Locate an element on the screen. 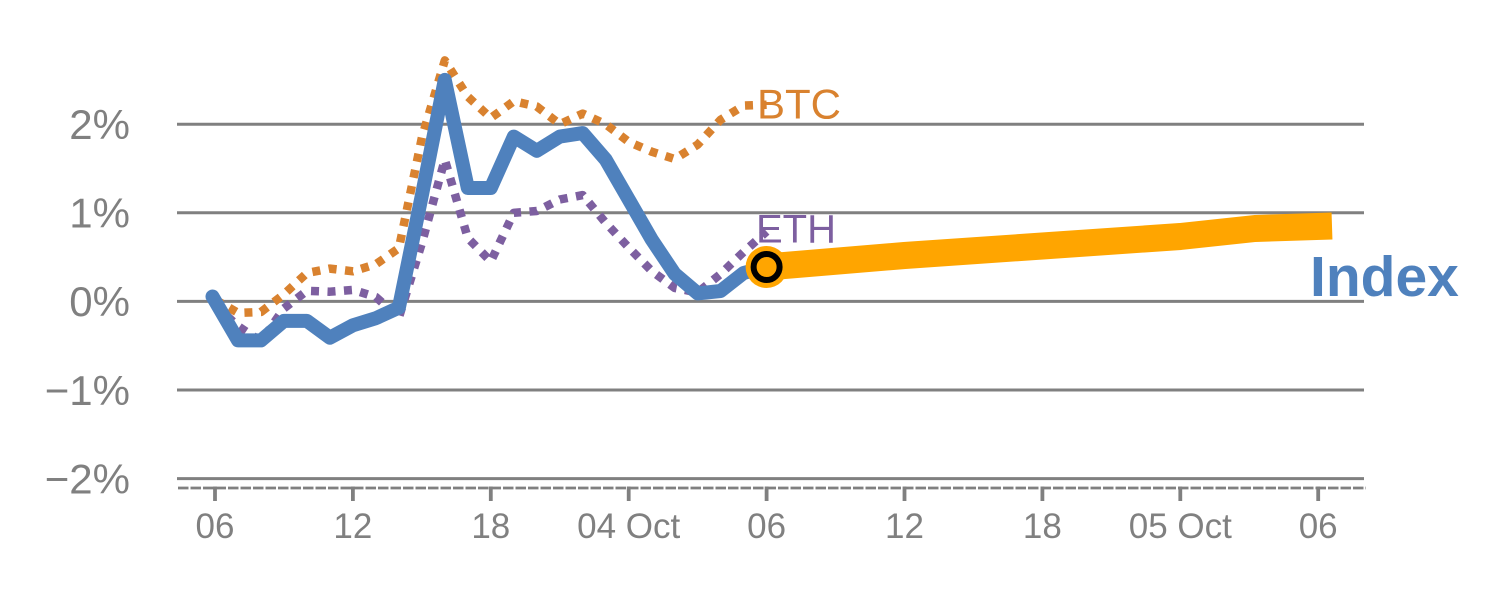 This screenshot has height=600, width=1500. svg-text: −1% is located at coordinates (87, 390).